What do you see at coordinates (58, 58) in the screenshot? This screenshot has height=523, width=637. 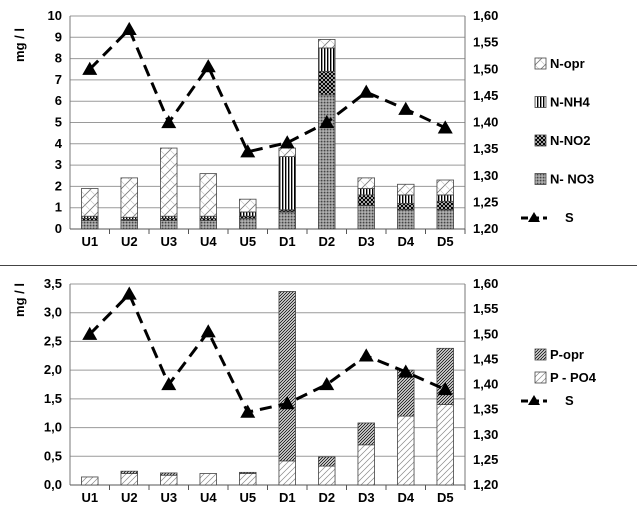 I see `y-tick-label: 8` at bounding box center [58, 58].